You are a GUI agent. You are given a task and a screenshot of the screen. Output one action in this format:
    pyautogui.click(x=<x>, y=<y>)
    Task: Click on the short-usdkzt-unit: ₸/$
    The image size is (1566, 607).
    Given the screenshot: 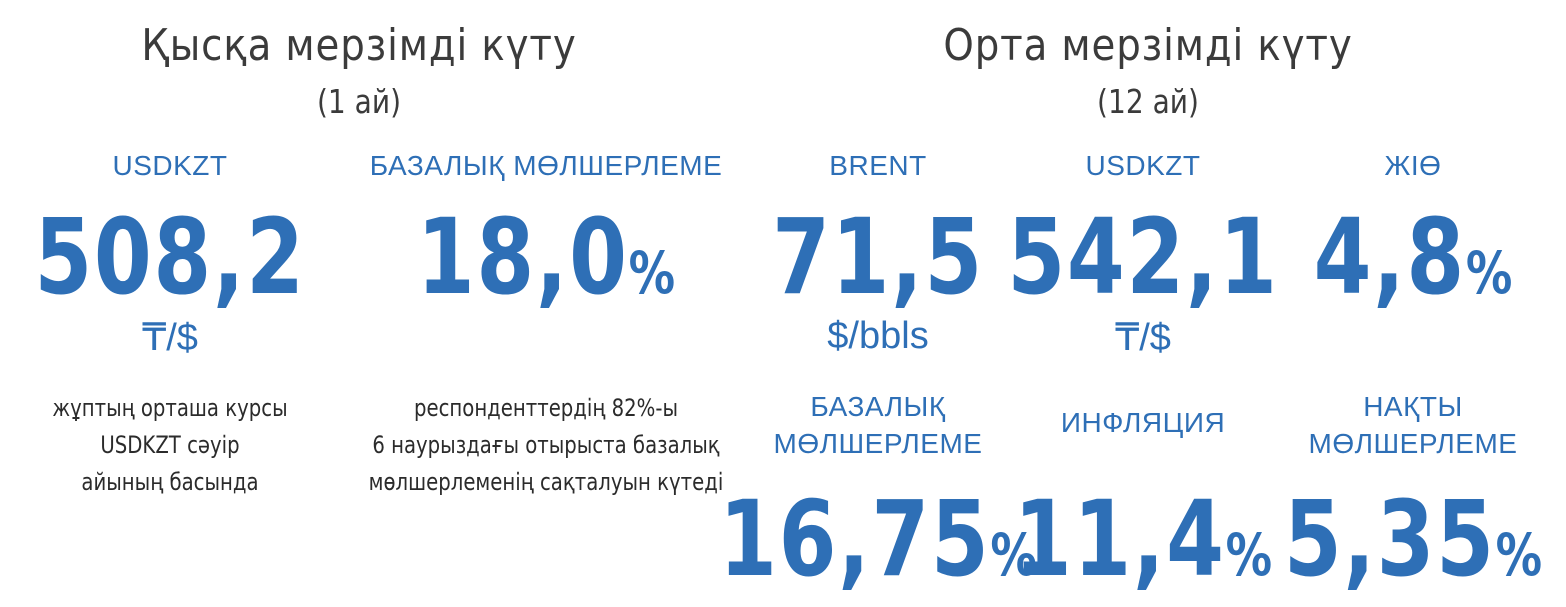 What is the action you would take?
    pyautogui.click(x=170, y=338)
    